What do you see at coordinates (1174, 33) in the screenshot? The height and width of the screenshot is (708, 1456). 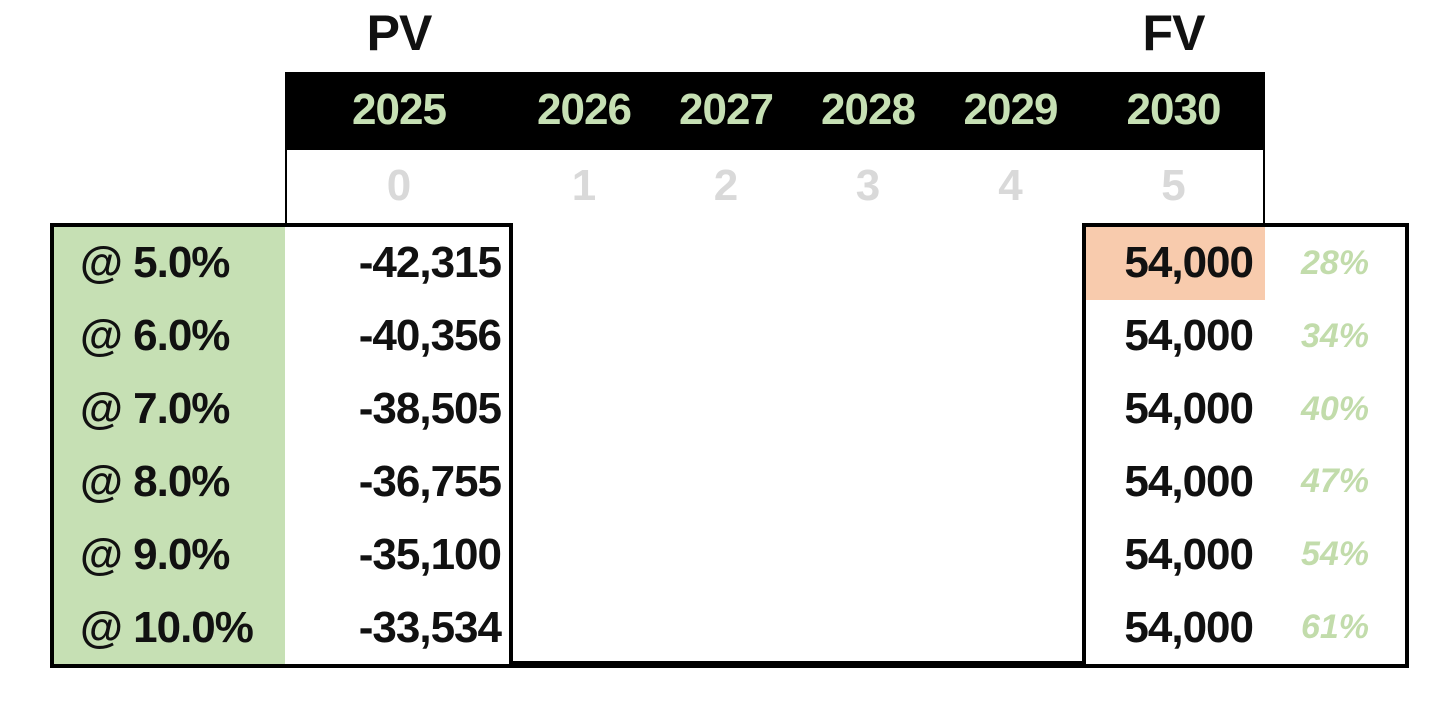 I see `fv-label: FV` at bounding box center [1174, 33].